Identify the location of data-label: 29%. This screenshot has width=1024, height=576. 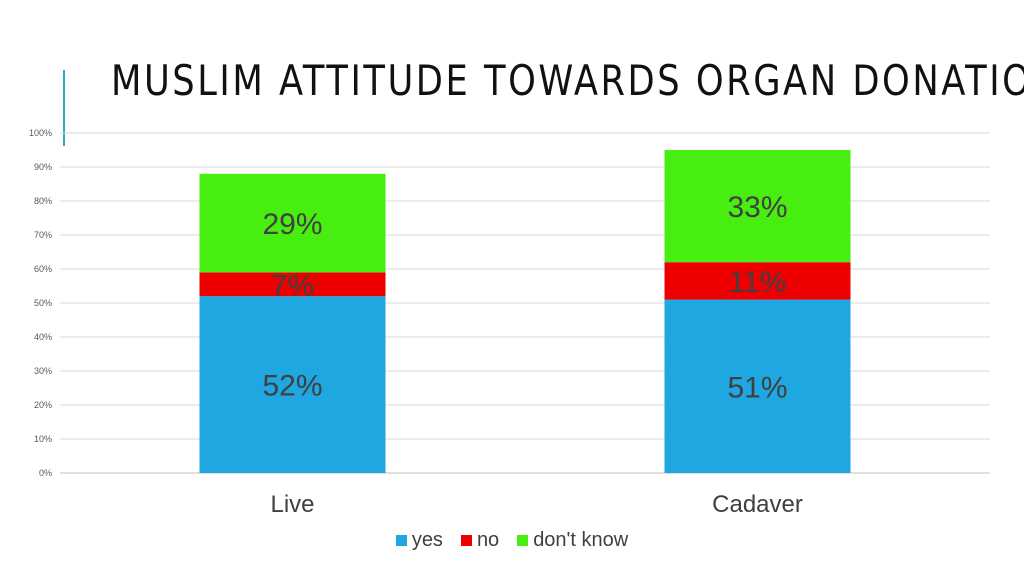
(292, 224).